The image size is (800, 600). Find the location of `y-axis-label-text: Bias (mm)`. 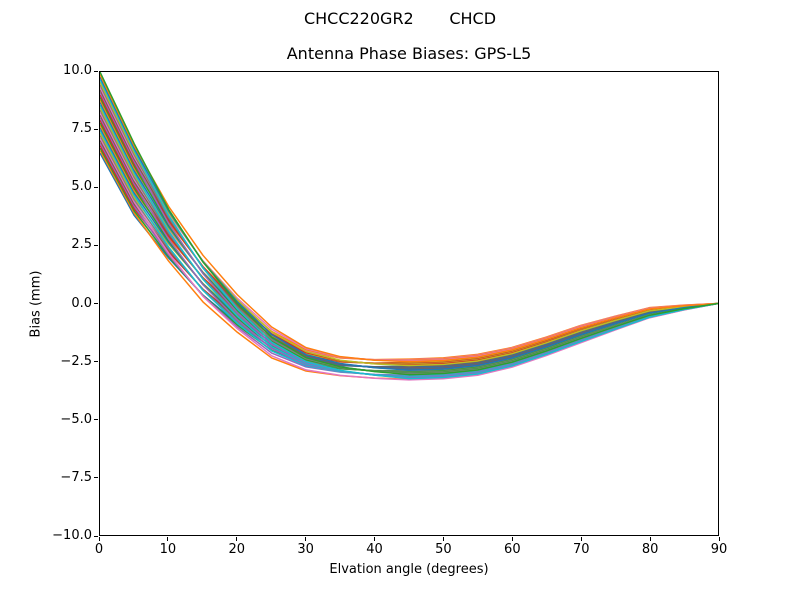

y-axis-label-text: Bias (mm) is located at coordinates (36, 303).